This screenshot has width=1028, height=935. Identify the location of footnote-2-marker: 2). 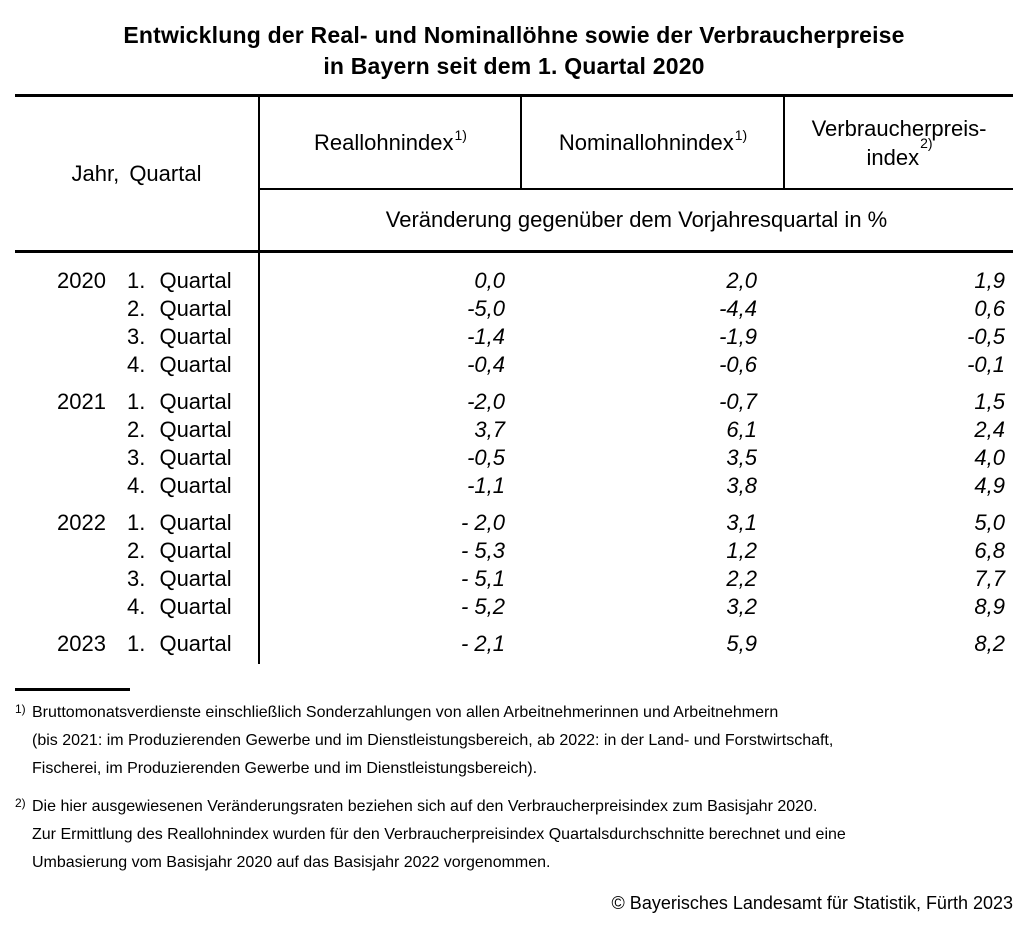
(20, 803).